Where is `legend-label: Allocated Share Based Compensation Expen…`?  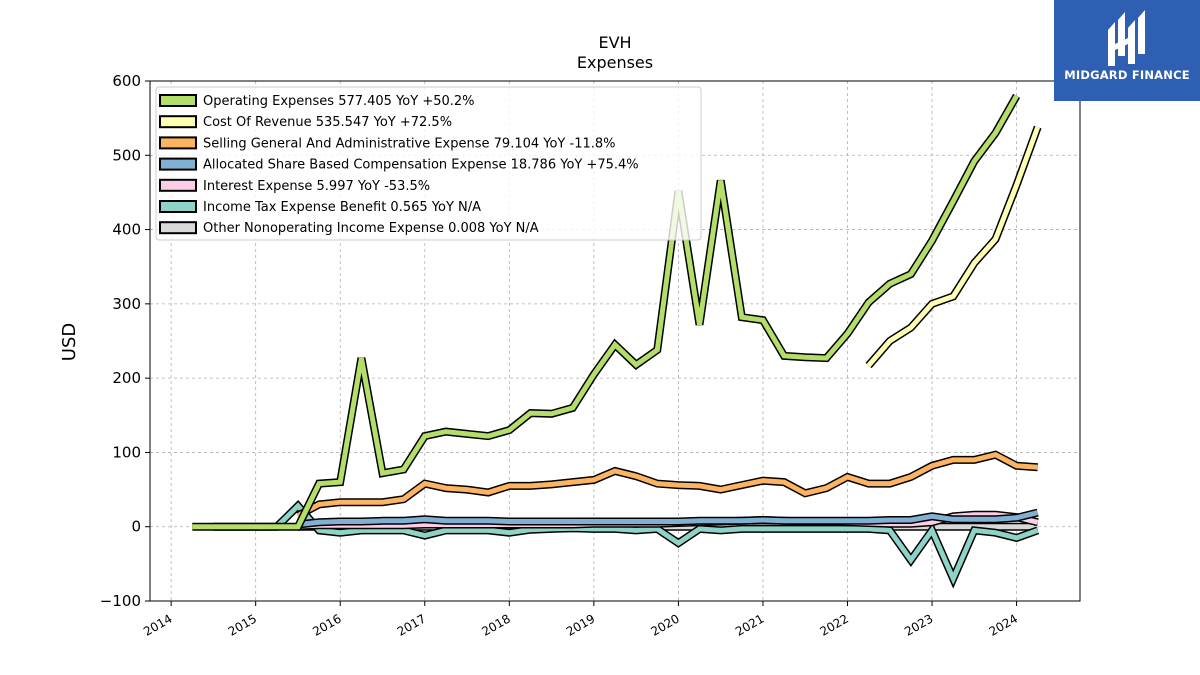
legend-label: Allocated Share Based Compensation Expen… is located at coordinates (421, 165).